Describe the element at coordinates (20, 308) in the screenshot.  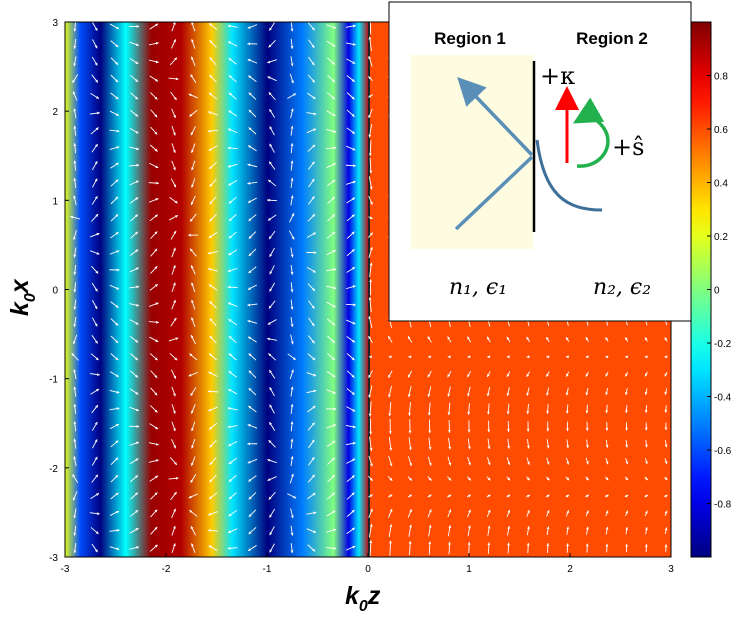
I see `y-axis-label-main: k` at that location.